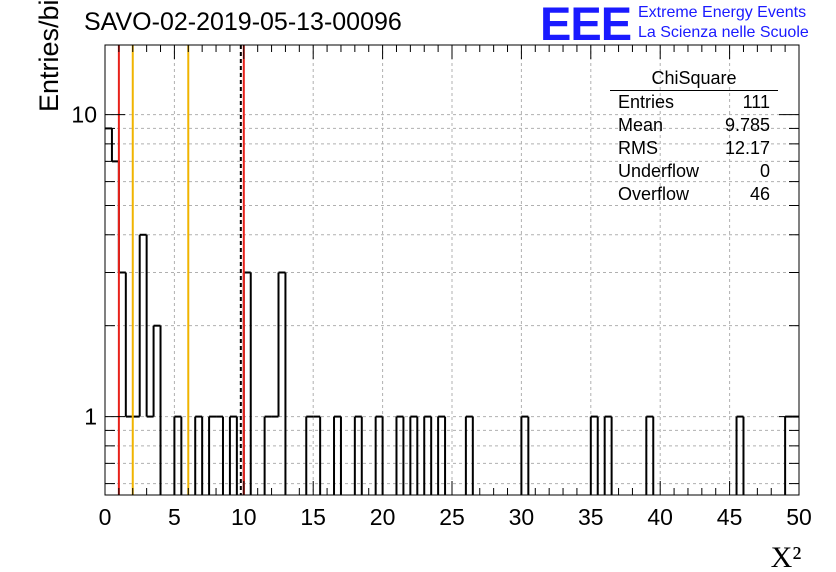 The height and width of the screenshot is (572, 836). I want to click on stats-value: 46, so click(759, 194).